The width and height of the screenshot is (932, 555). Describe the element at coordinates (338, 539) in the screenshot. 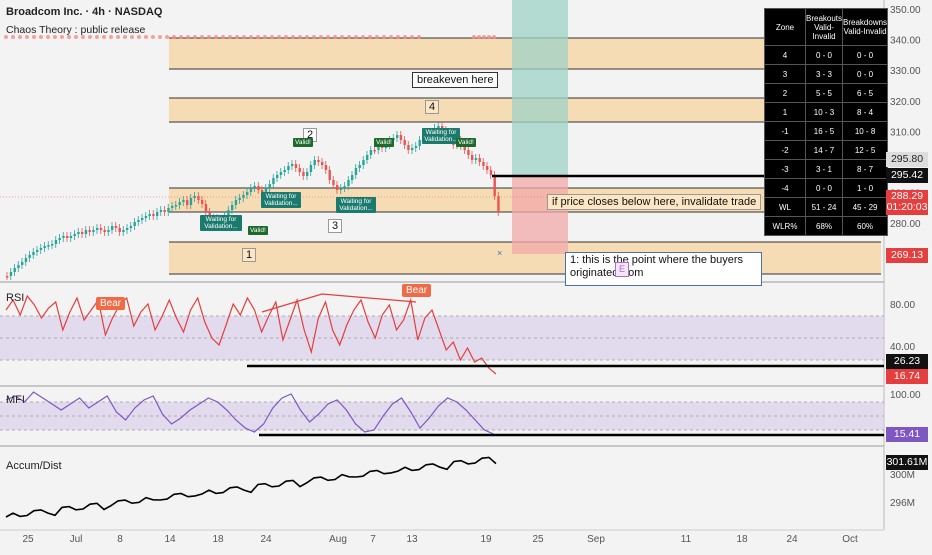

I see `time-tick: Aug` at that location.